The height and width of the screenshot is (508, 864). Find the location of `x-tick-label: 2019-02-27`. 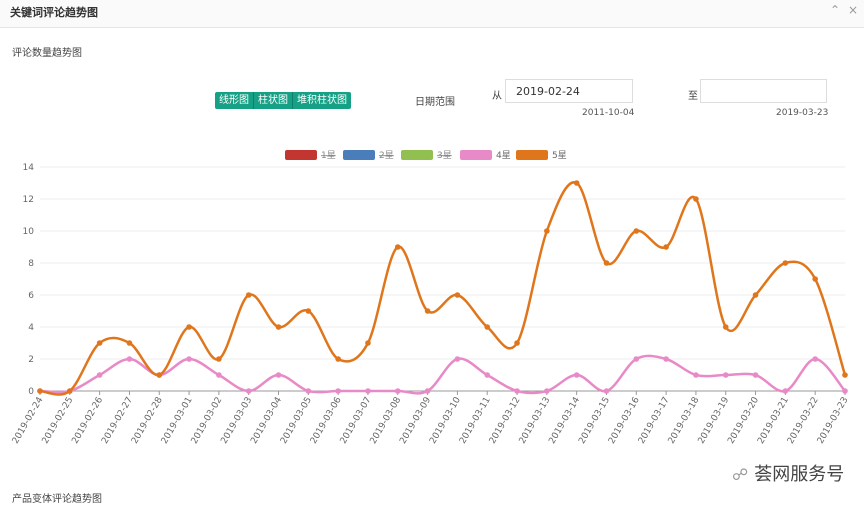

x-tick-label: 2019-02-27 is located at coordinates (117, 421).